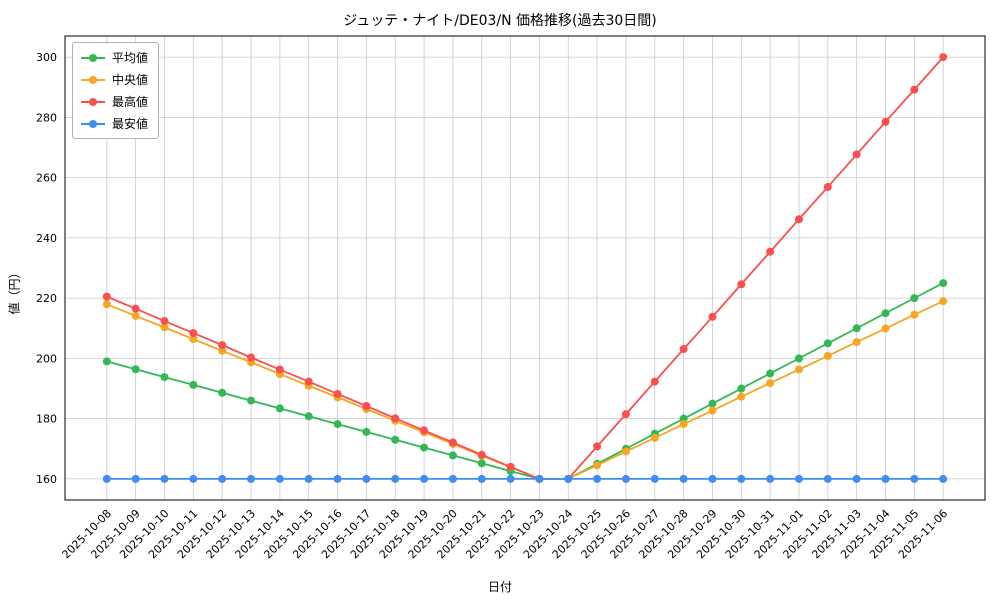 The image size is (1000, 600). Describe the element at coordinates (130, 102) in the screenshot. I see `legend-label: 最高値` at that location.